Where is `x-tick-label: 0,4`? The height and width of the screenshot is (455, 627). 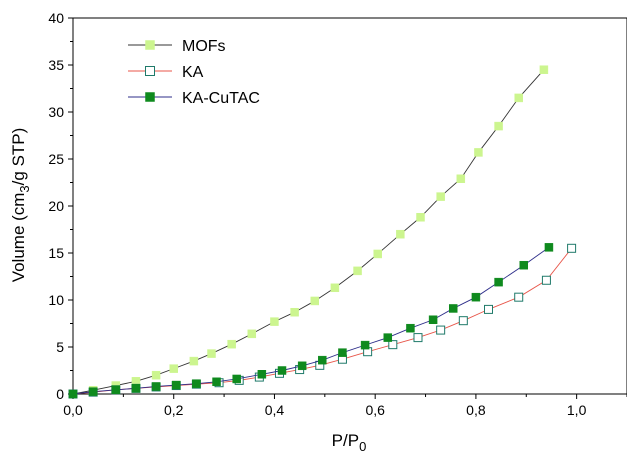 x-tick-label: 0,4 is located at coordinates (275, 410).